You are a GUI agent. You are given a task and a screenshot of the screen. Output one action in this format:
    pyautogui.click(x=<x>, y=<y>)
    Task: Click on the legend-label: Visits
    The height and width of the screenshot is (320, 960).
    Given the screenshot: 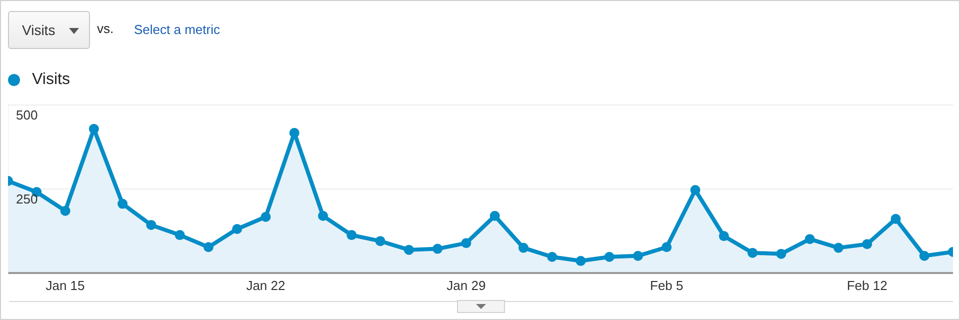 What is the action you would take?
    pyautogui.click(x=51, y=80)
    